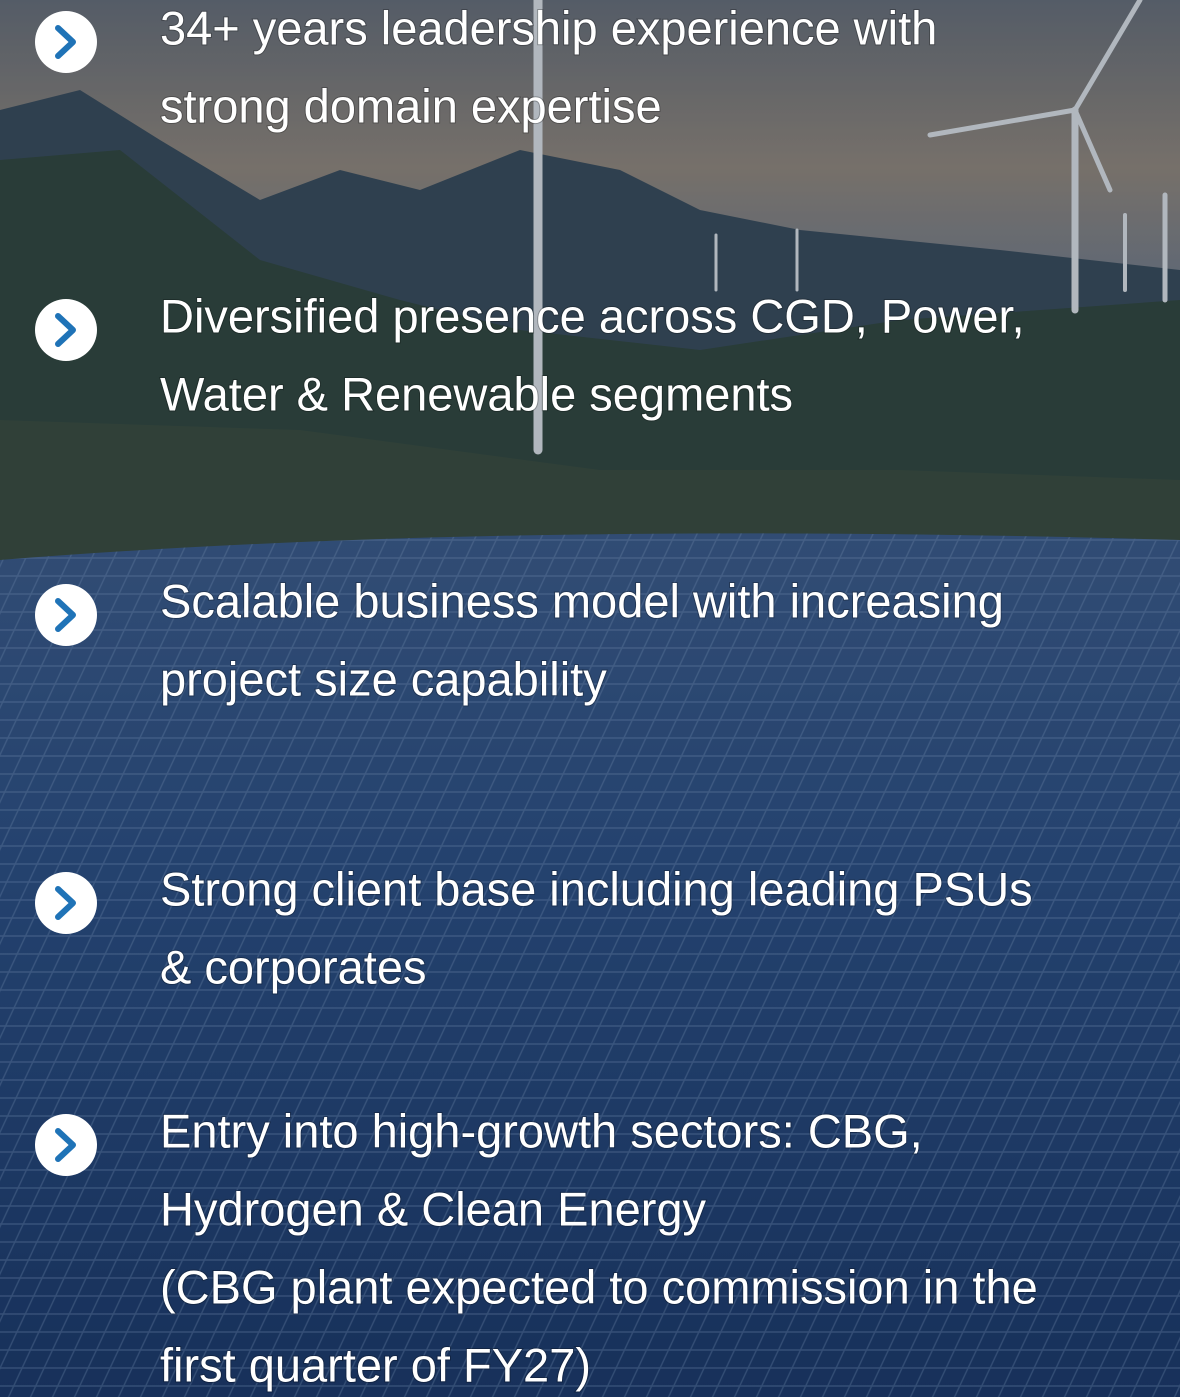 The image size is (1180, 1397). What do you see at coordinates (293, 966) in the screenshot?
I see `item-text: & corporates` at bounding box center [293, 966].